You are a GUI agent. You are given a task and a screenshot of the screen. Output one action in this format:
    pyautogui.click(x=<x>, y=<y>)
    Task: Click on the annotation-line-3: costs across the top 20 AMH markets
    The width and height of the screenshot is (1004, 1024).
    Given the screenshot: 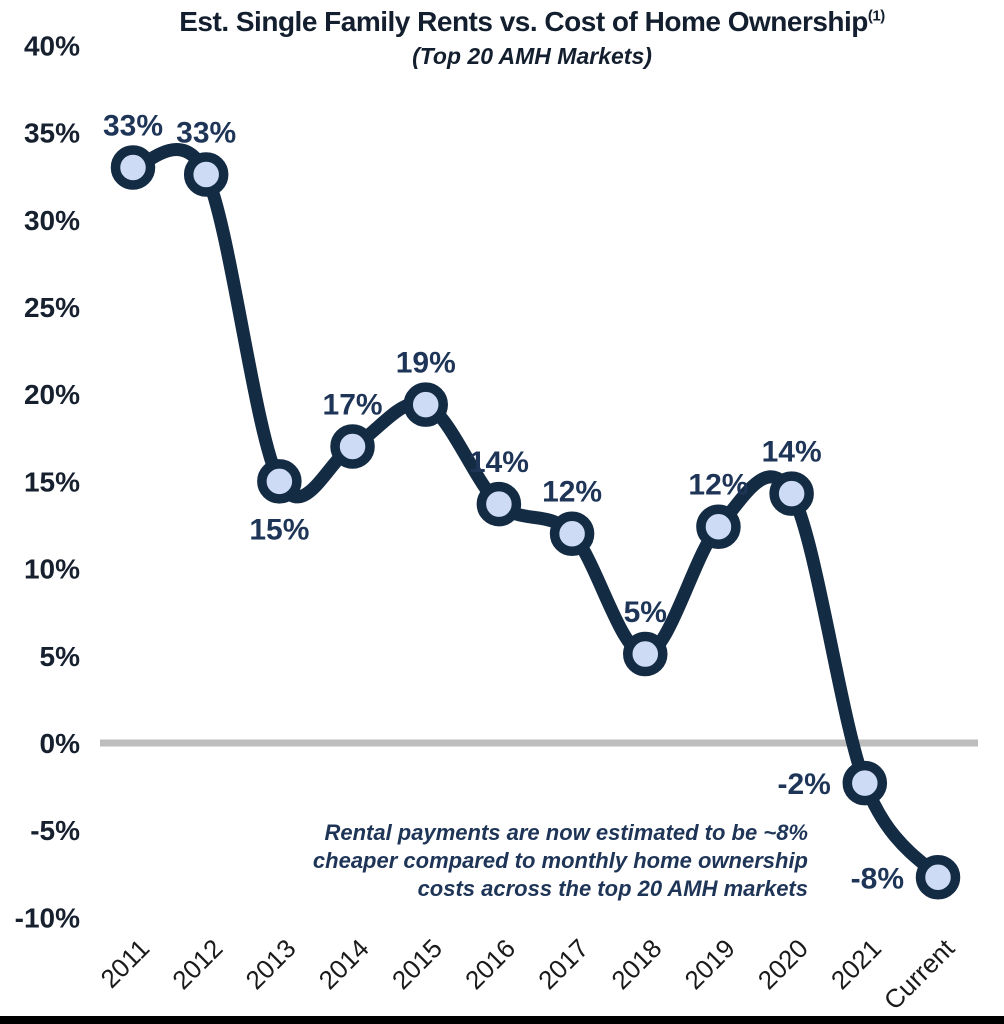 What is the action you would take?
    pyautogui.click(x=612, y=888)
    